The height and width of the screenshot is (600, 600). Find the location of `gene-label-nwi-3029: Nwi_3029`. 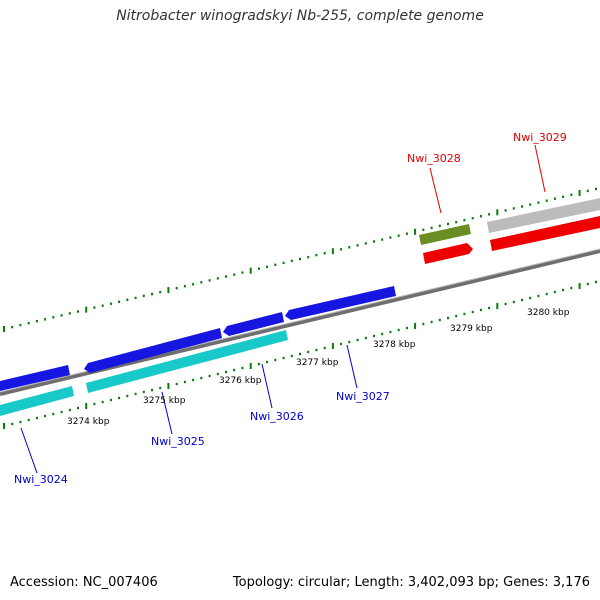

gene-label-nwi-3029: Nwi_3029 is located at coordinates (540, 137).